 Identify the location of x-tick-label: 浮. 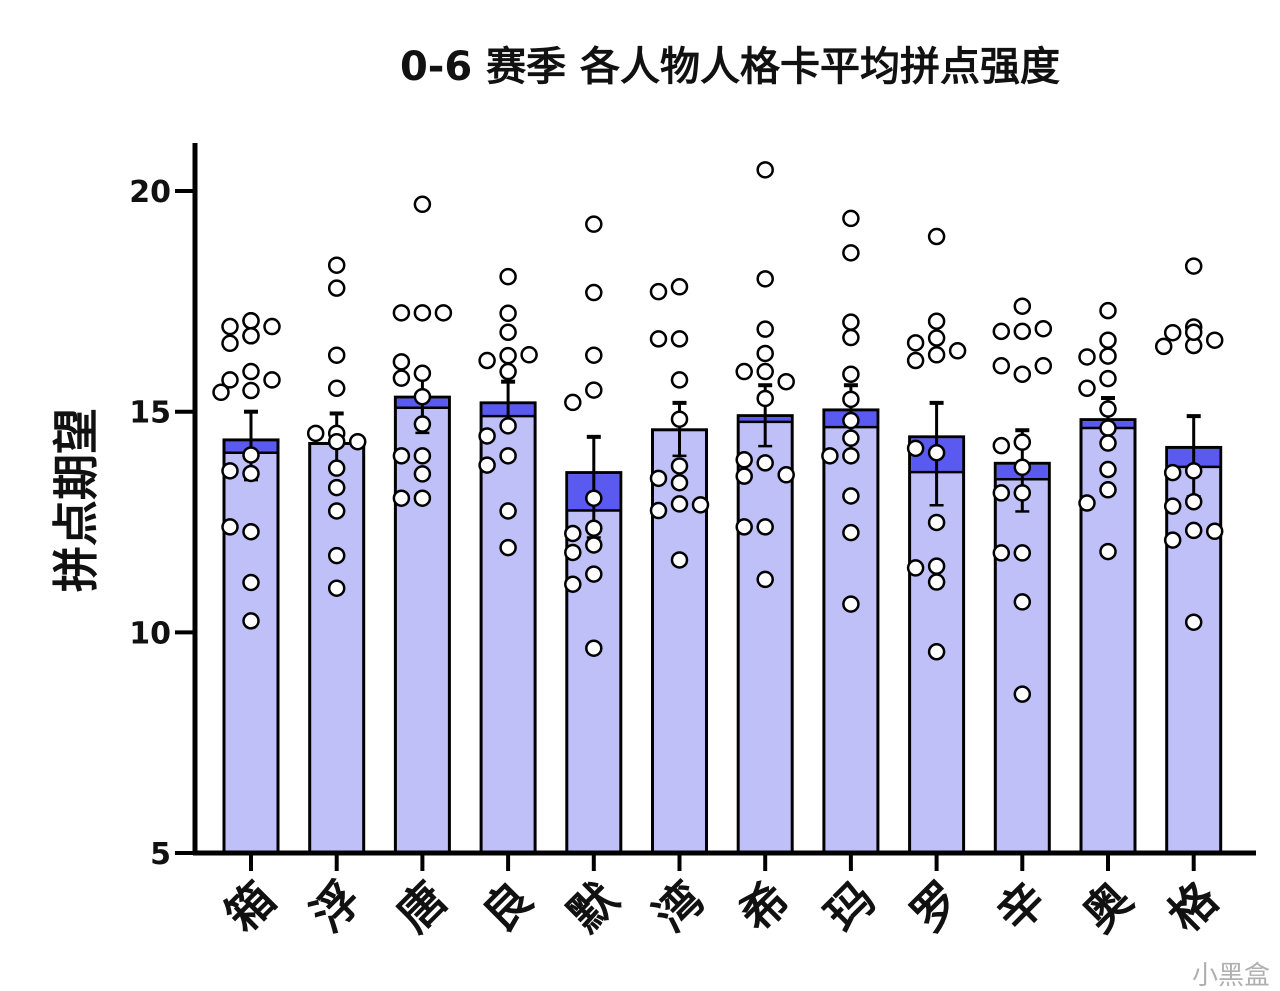
(336, 906).